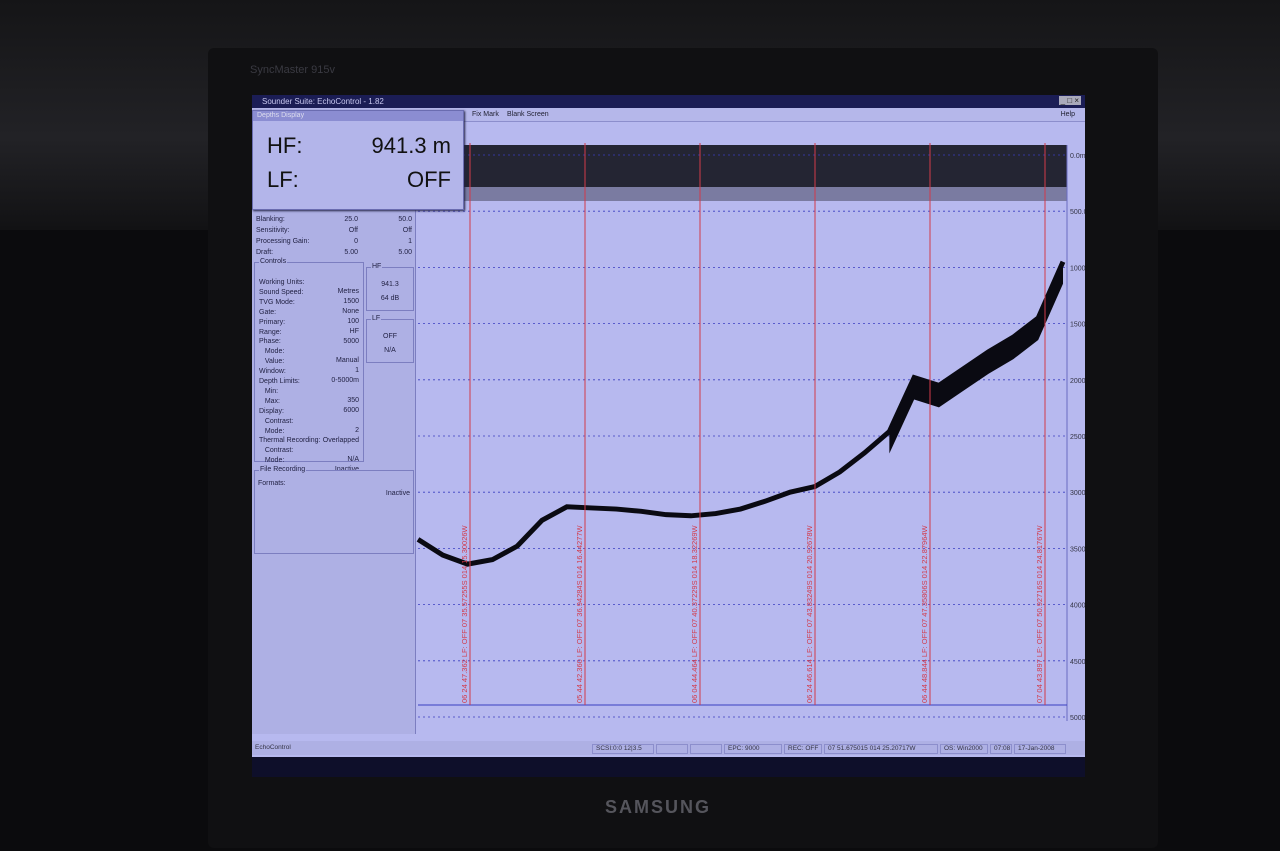 The width and height of the screenshot is (1280, 851). Describe the element at coordinates (270, 332) in the screenshot. I see `control-key: Range:` at that location.